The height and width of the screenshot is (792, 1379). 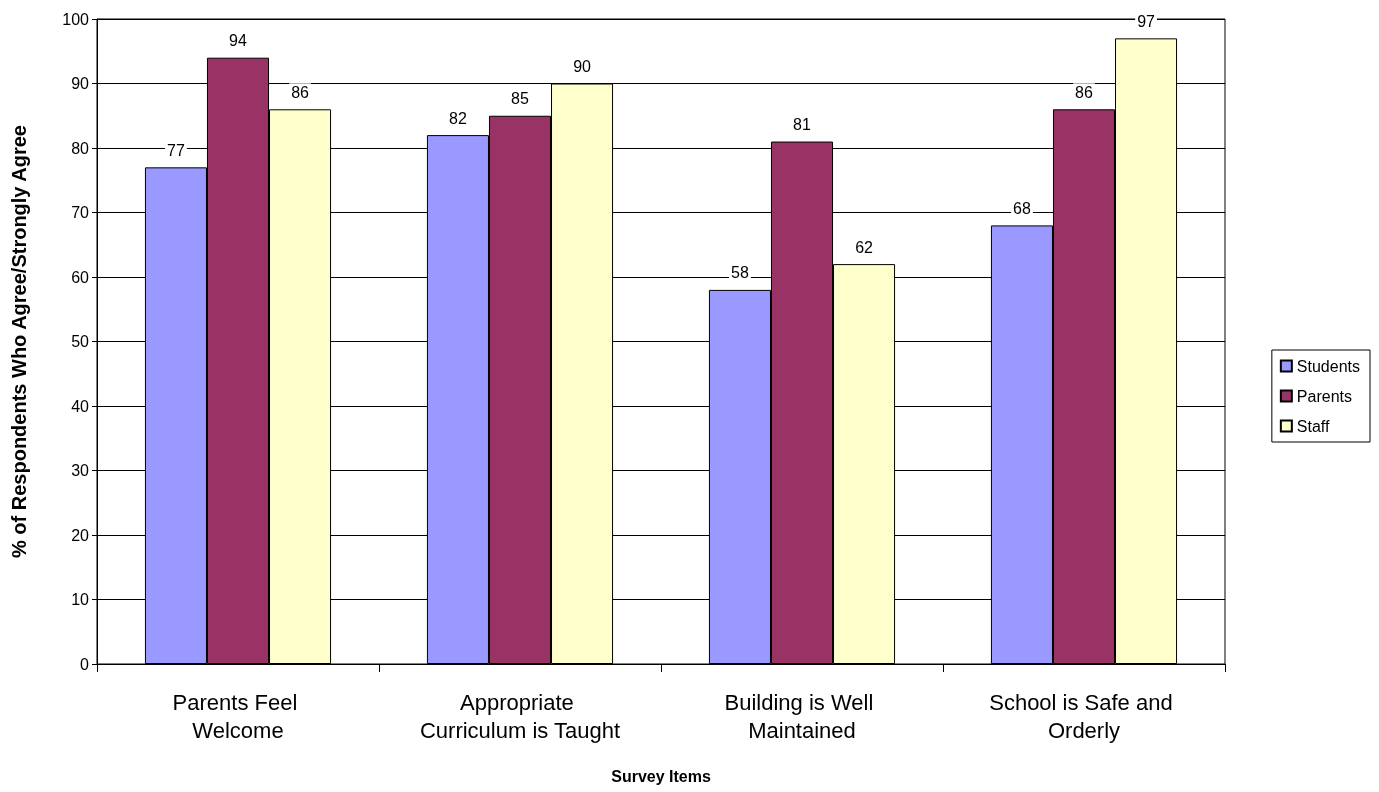 I want to click on y-tick-label: 20, so click(x=80, y=535).